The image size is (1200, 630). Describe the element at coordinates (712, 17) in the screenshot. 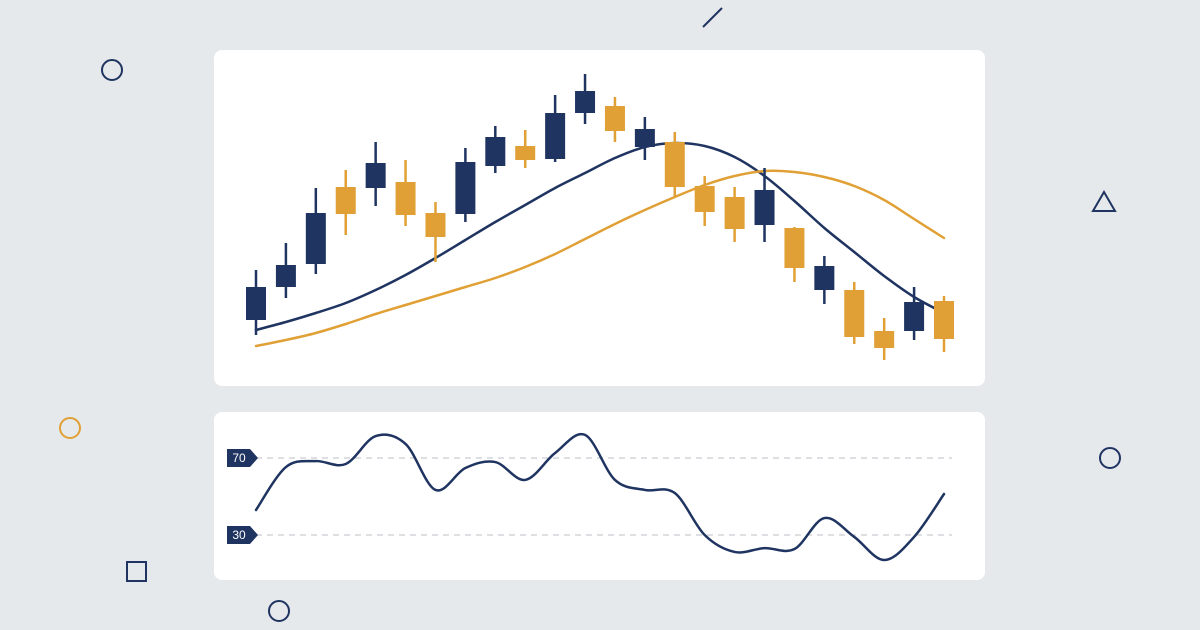

I see `decor-slash` at that location.